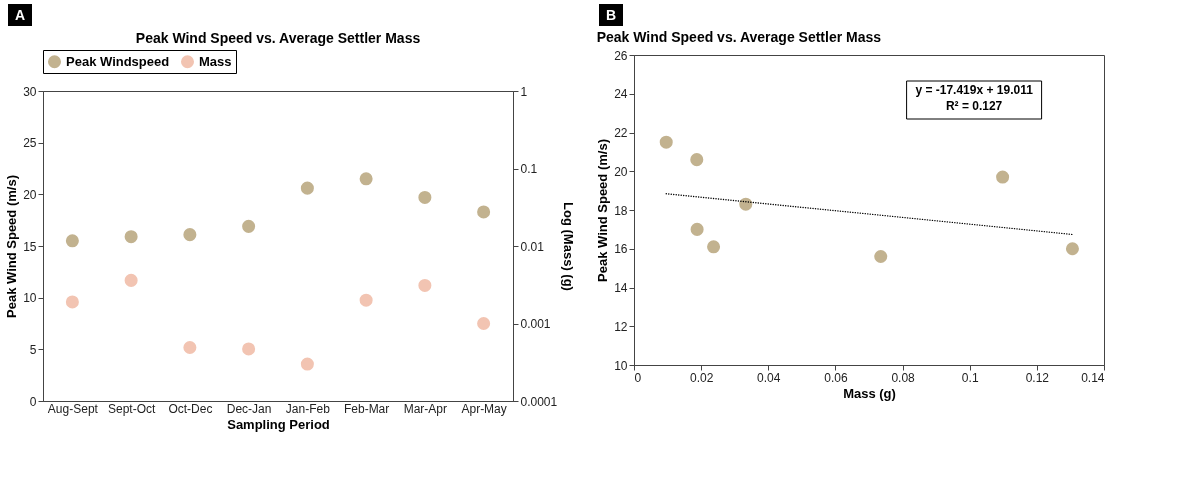 Image resolution: width=1182 pixels, height=494 pixels. I want to click on x-tick-label: 0.08, so click(903, 377).